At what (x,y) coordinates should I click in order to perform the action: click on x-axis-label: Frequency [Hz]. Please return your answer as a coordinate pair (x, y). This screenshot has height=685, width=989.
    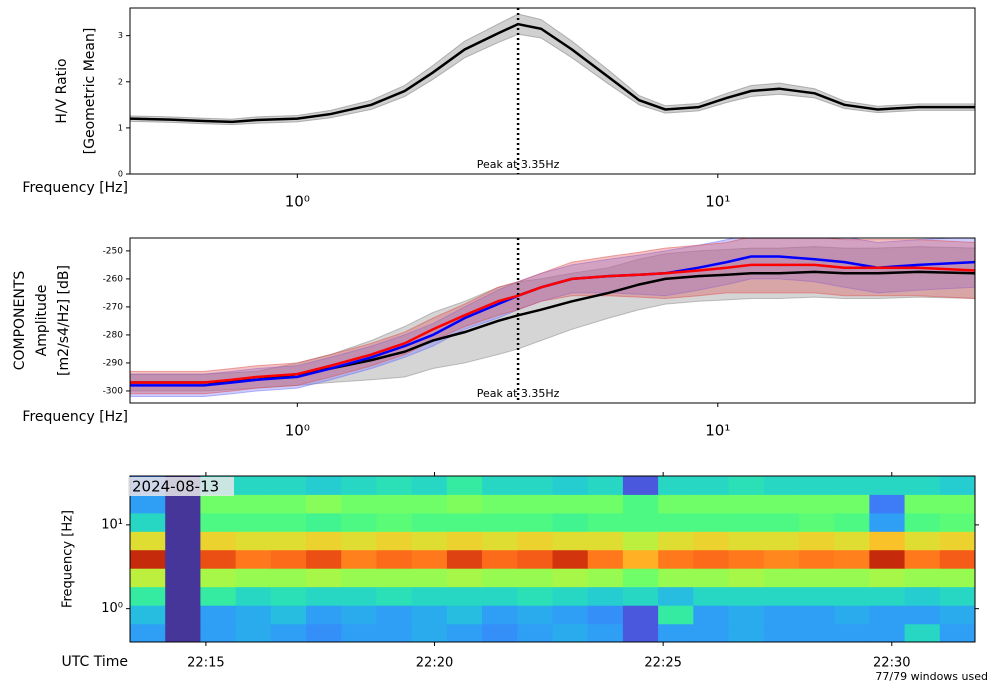
    Looking at the image, I should click on (75, 188).